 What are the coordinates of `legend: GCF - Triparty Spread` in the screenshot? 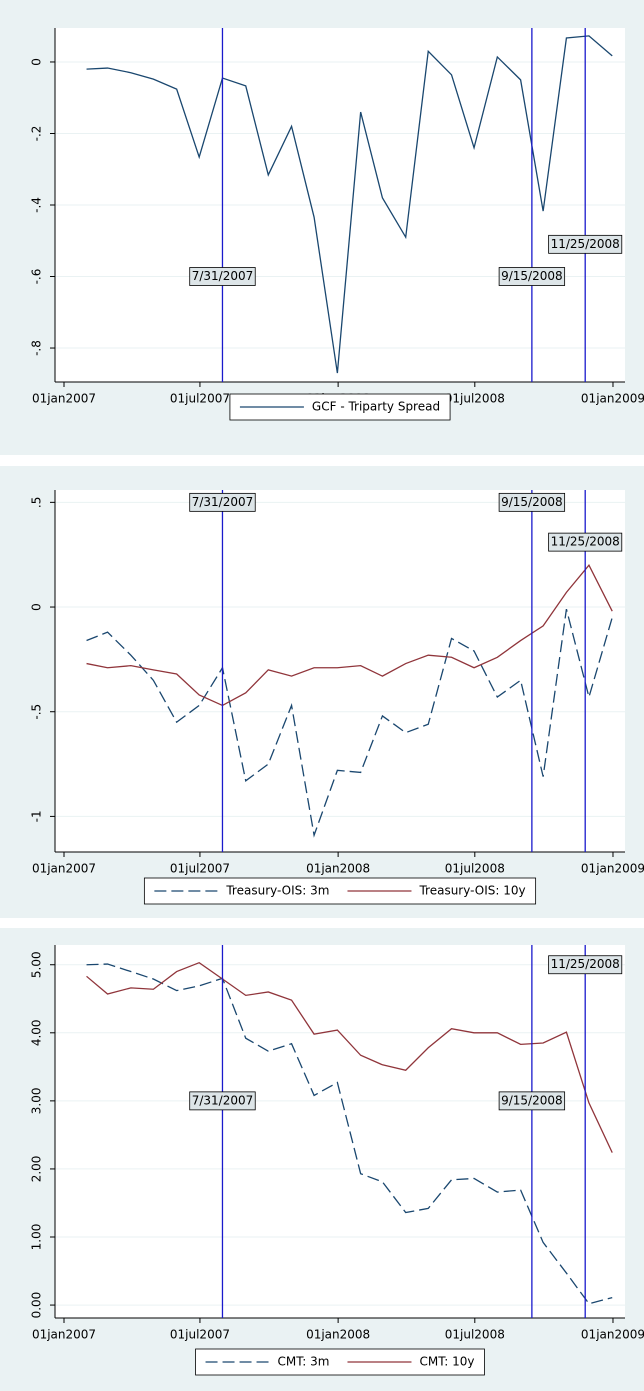 It's located at (340, 407).